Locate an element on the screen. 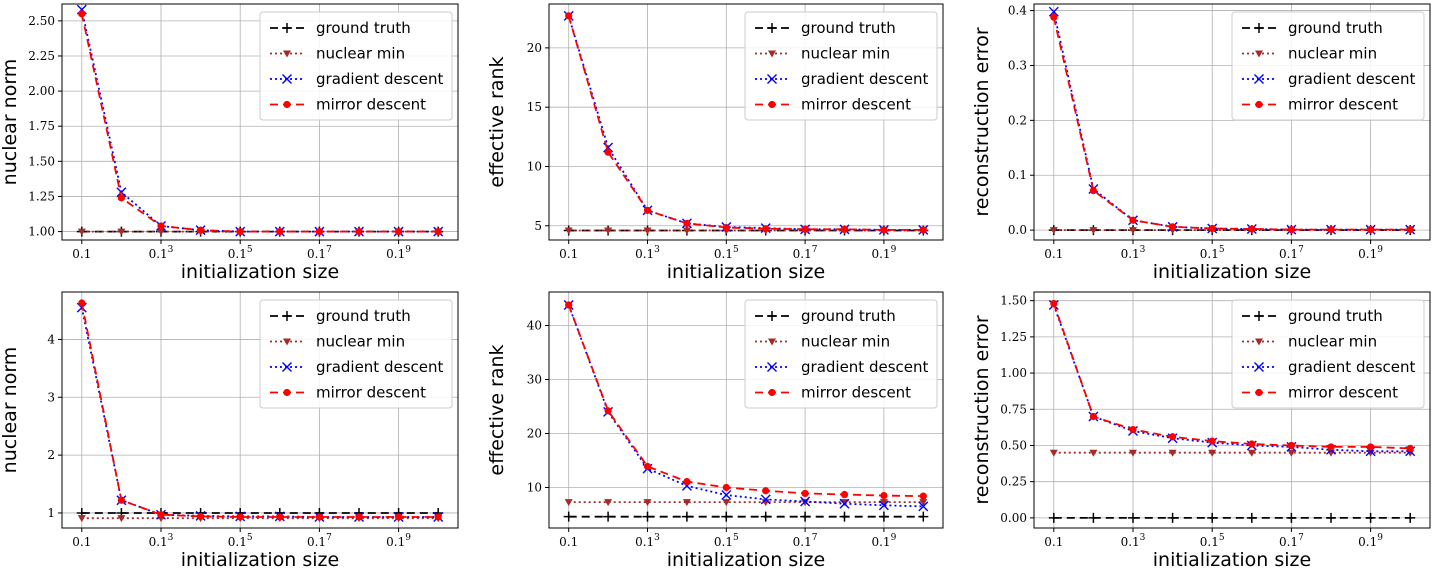  y-tick-label: 30 is located at coordinates (534, 379).